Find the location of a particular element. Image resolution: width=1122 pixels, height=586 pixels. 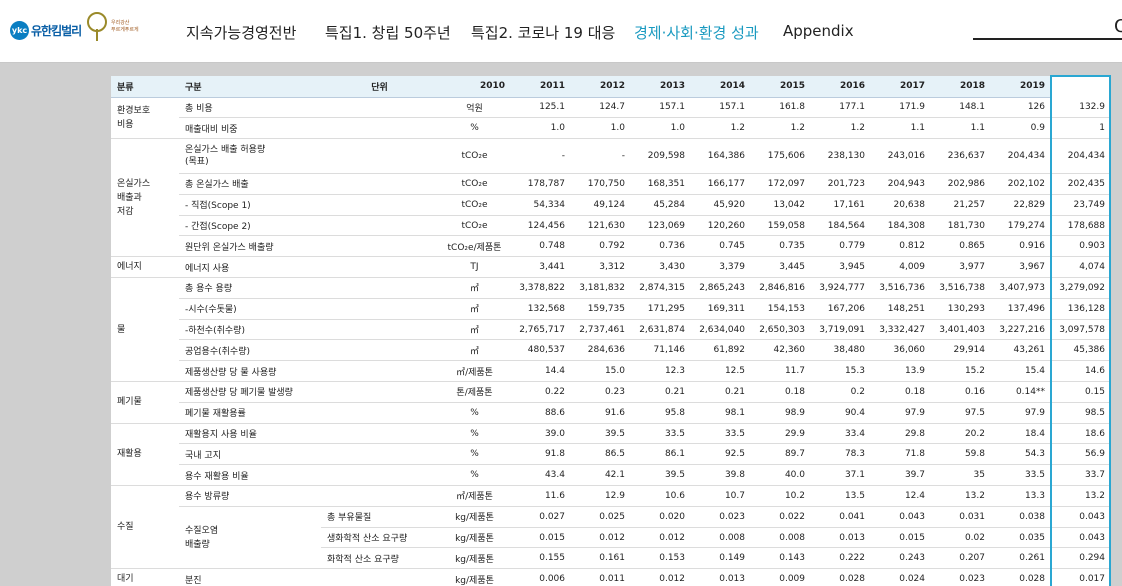

table-cell-value: 20.2 is located at coordinates (961, 434).